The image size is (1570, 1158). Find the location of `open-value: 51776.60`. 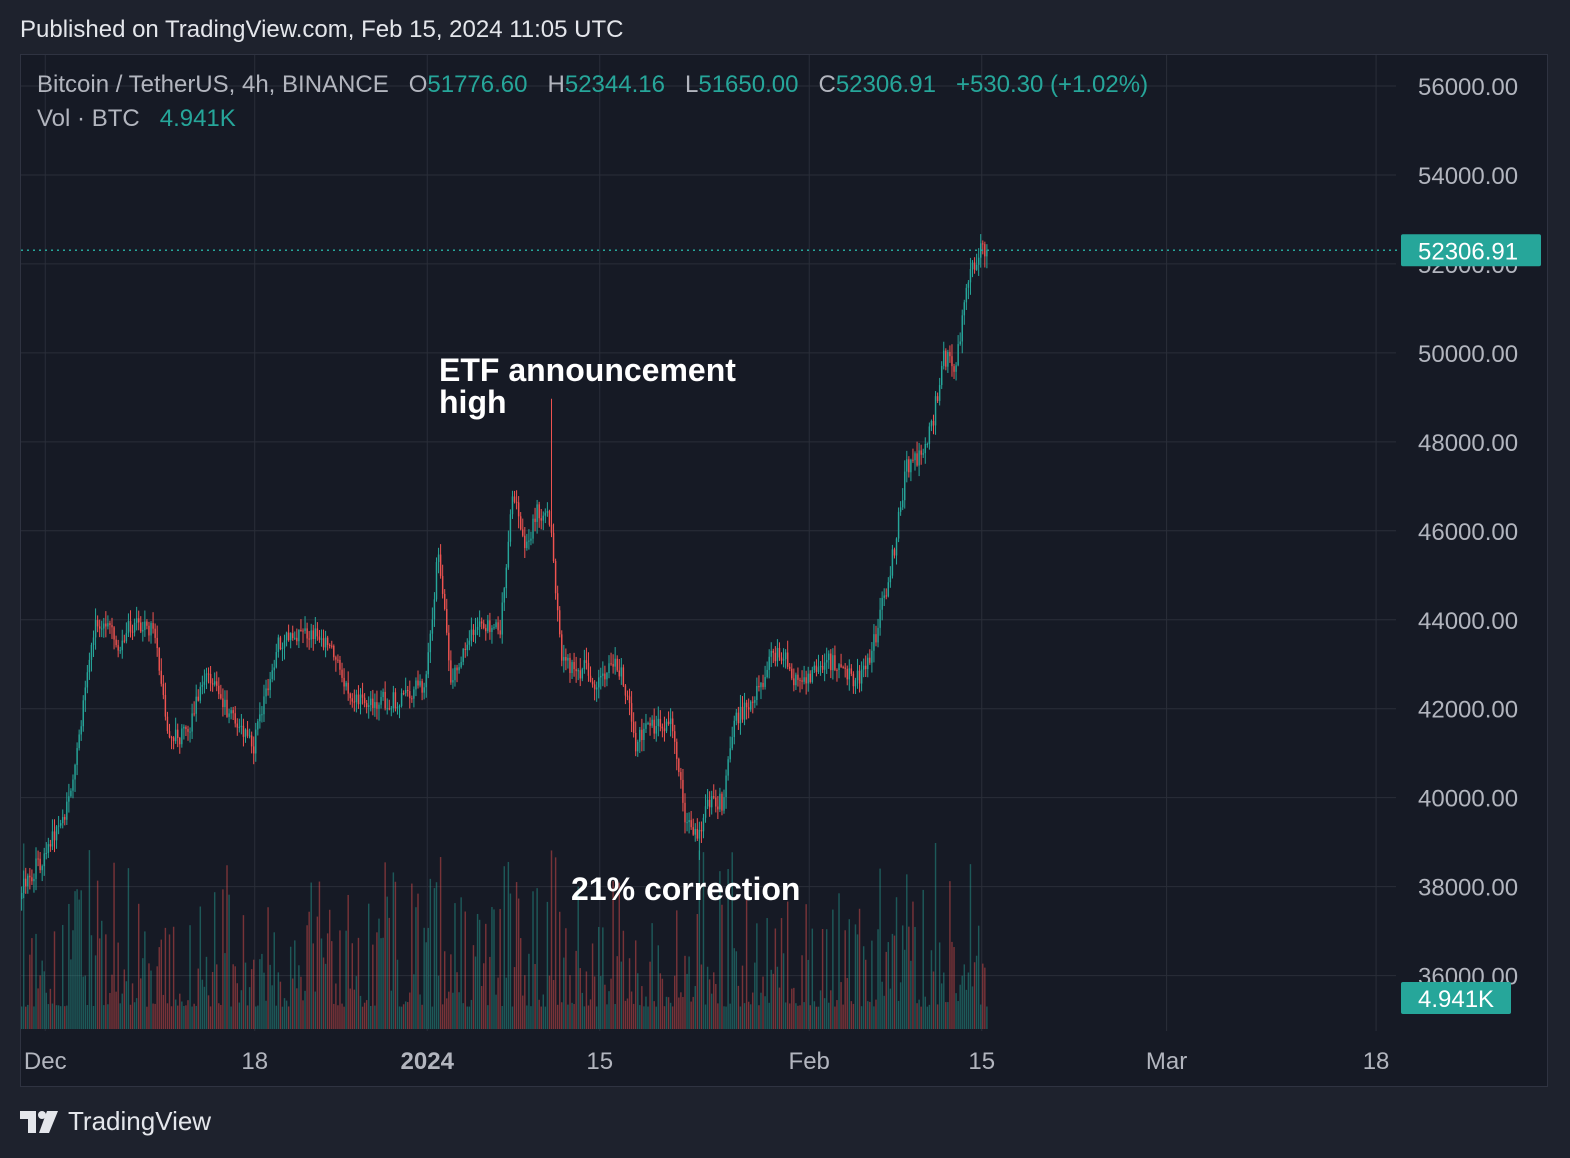

open-value: 51776.60 is located at coordinates (477, 84).